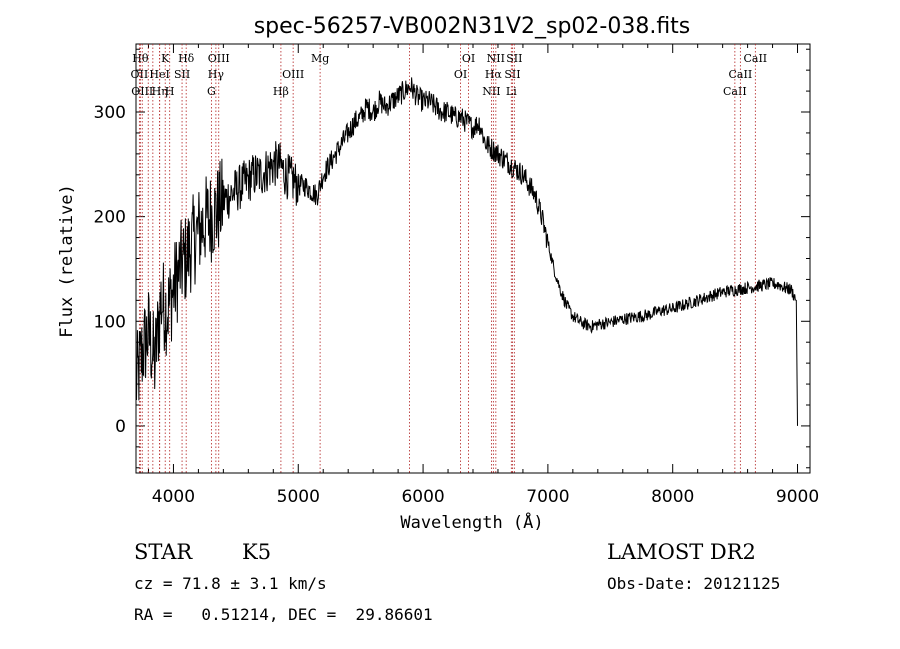  I want to click on x-axis-label: Wavelength (Å), so click(471, 522).